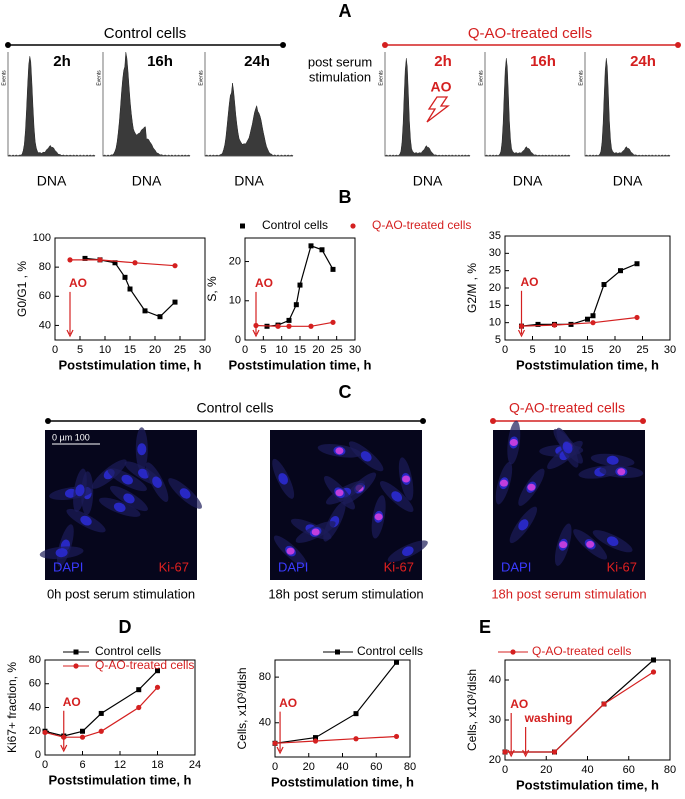 This screenshot has height=799, width=685. What do you see at coordinates (495, 680) in the screenshot?
I see `y-tick-label: 40` at bounding box center [495, 680].